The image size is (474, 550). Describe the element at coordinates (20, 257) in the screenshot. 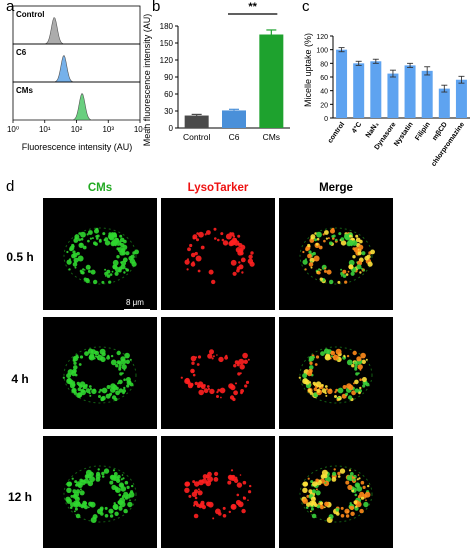

I see `row-label-0-5h: 0.5 h` at that location.